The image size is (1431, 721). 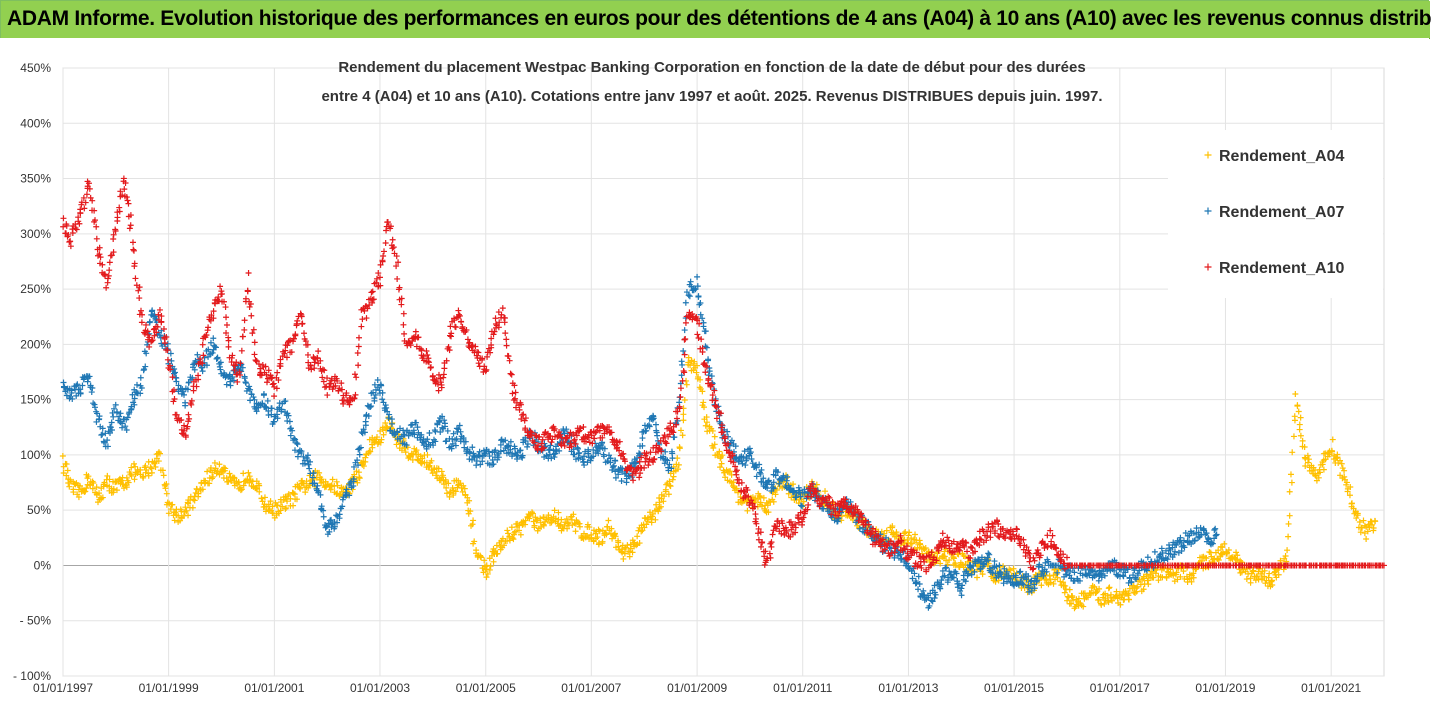 What do you see at coordinates (1225, 688) in the screenshot?
I see `x-tick-label: 01/01/2019` at bounding box center [1225, 688].